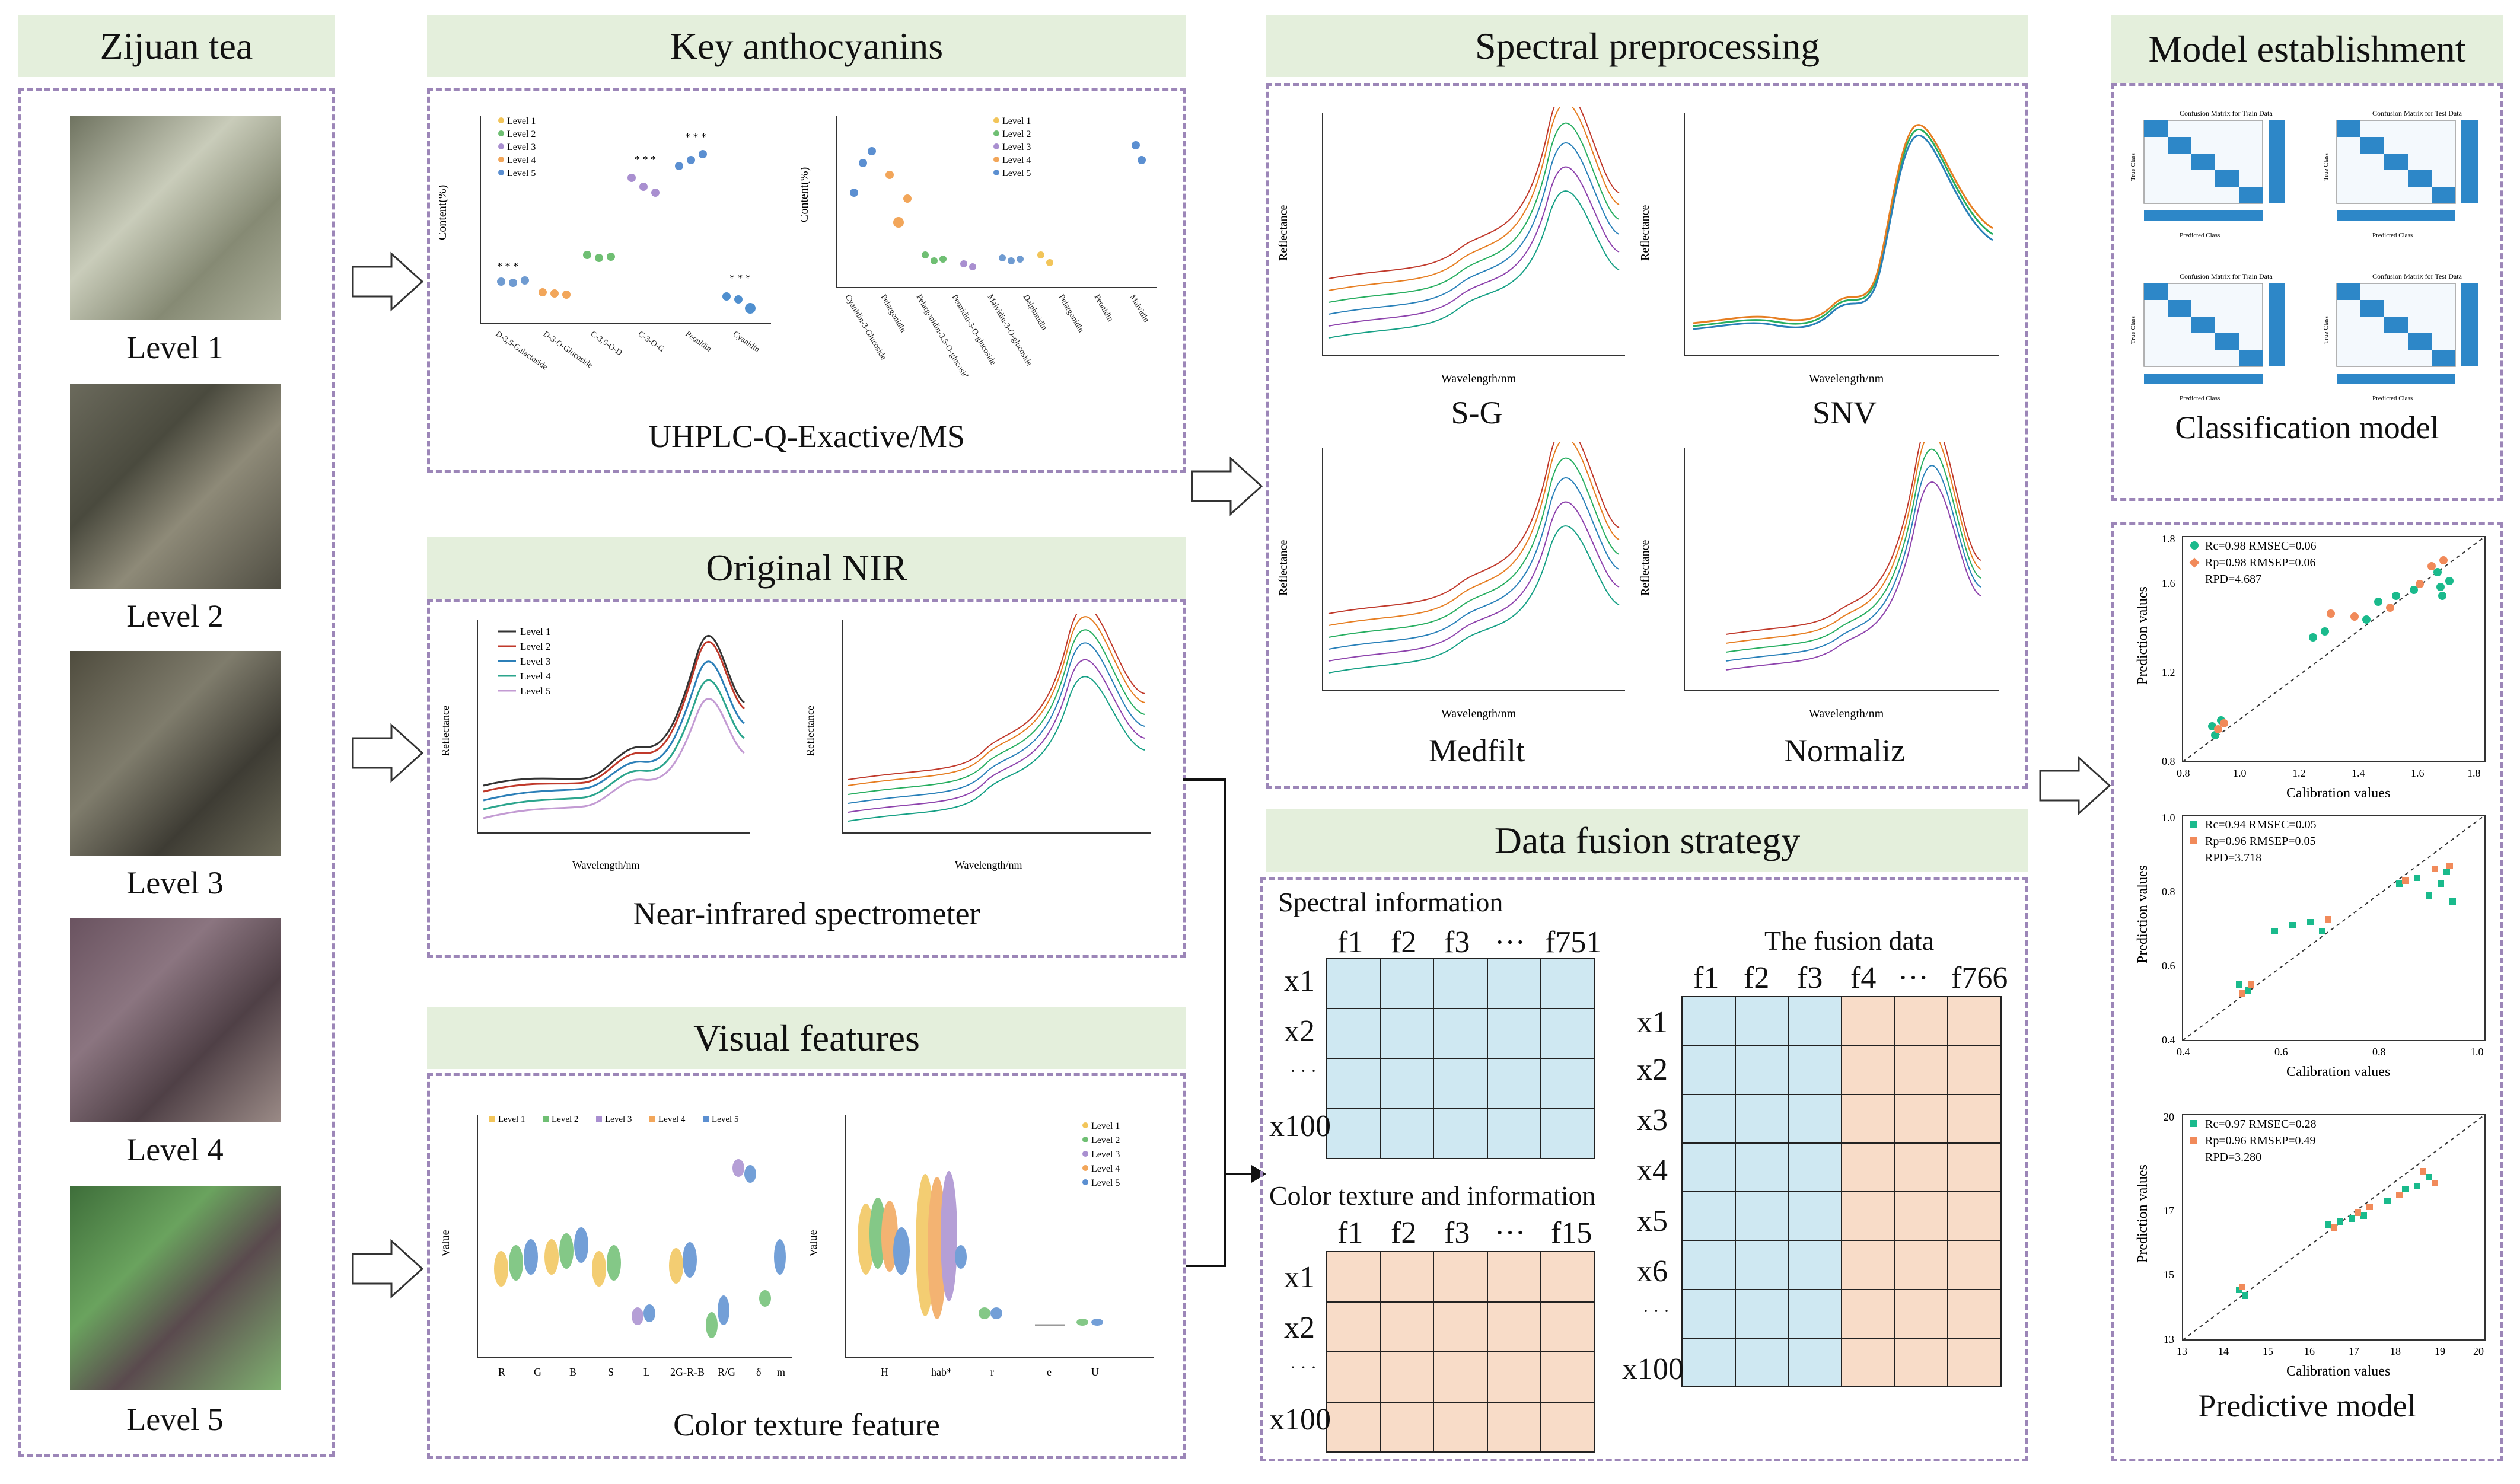  What do you see at coordinates (992, 1372) in the screenshot?
I see `vcat-r2: r` at bounding box center [992, 1372].